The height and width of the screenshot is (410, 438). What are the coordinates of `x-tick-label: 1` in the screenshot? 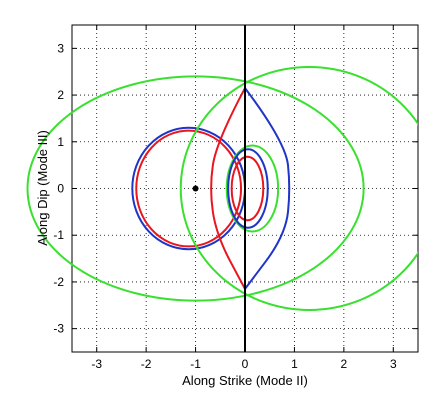 It's located at (294, 364).